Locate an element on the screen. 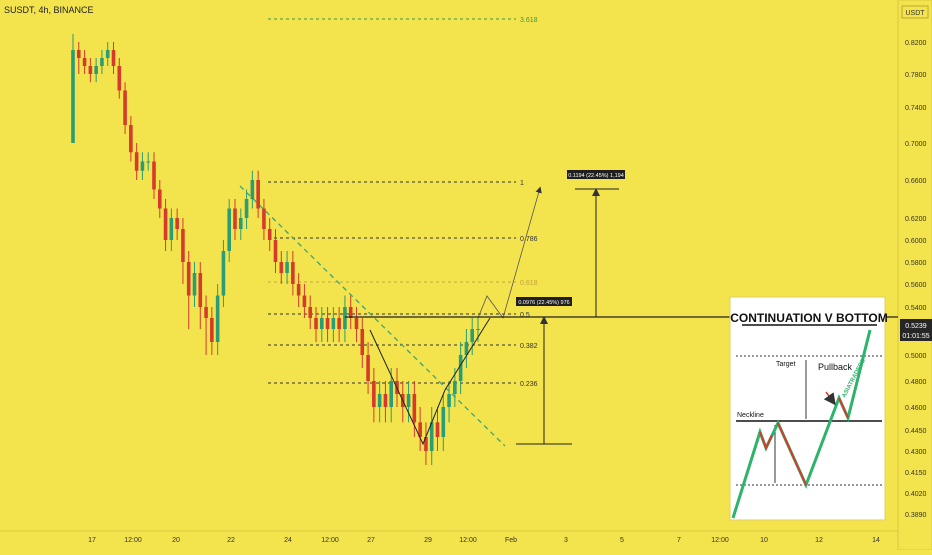 The image size is (932, 555). price-tick-label: 0.6000 is located at coordinates (916, 241).